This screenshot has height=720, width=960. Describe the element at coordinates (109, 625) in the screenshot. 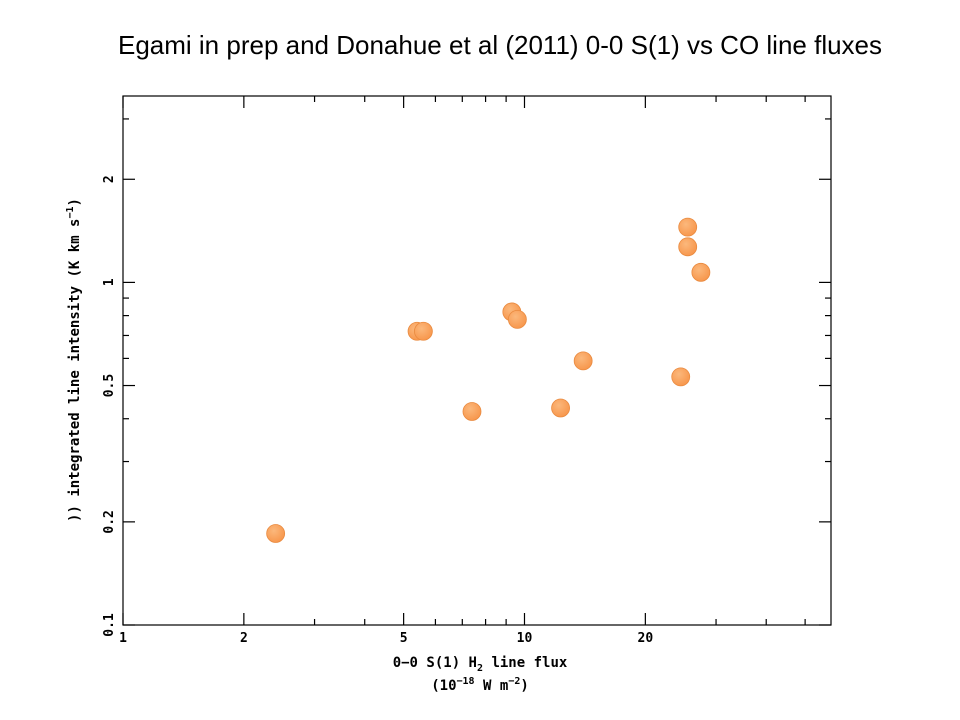

I see `y-tick-label: 0.1` at that location.